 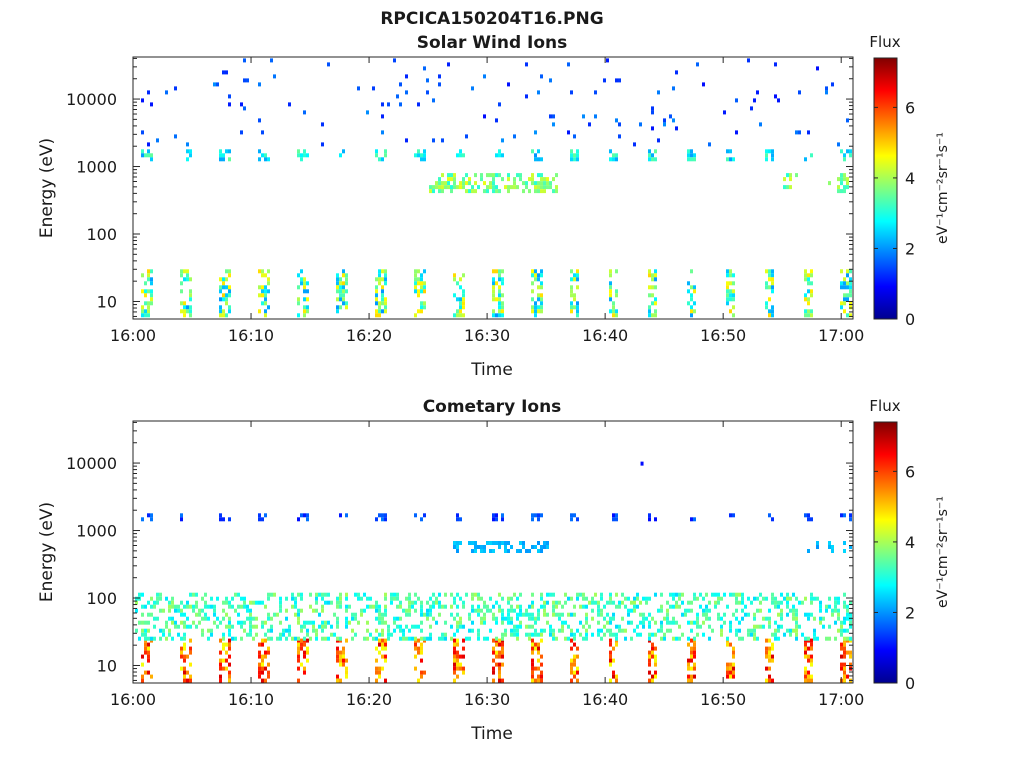 What do you see at coordinates (910, 683) in the screenshot?
I see `colorbar-tick-label: 0` at bounding box center [910, 683].